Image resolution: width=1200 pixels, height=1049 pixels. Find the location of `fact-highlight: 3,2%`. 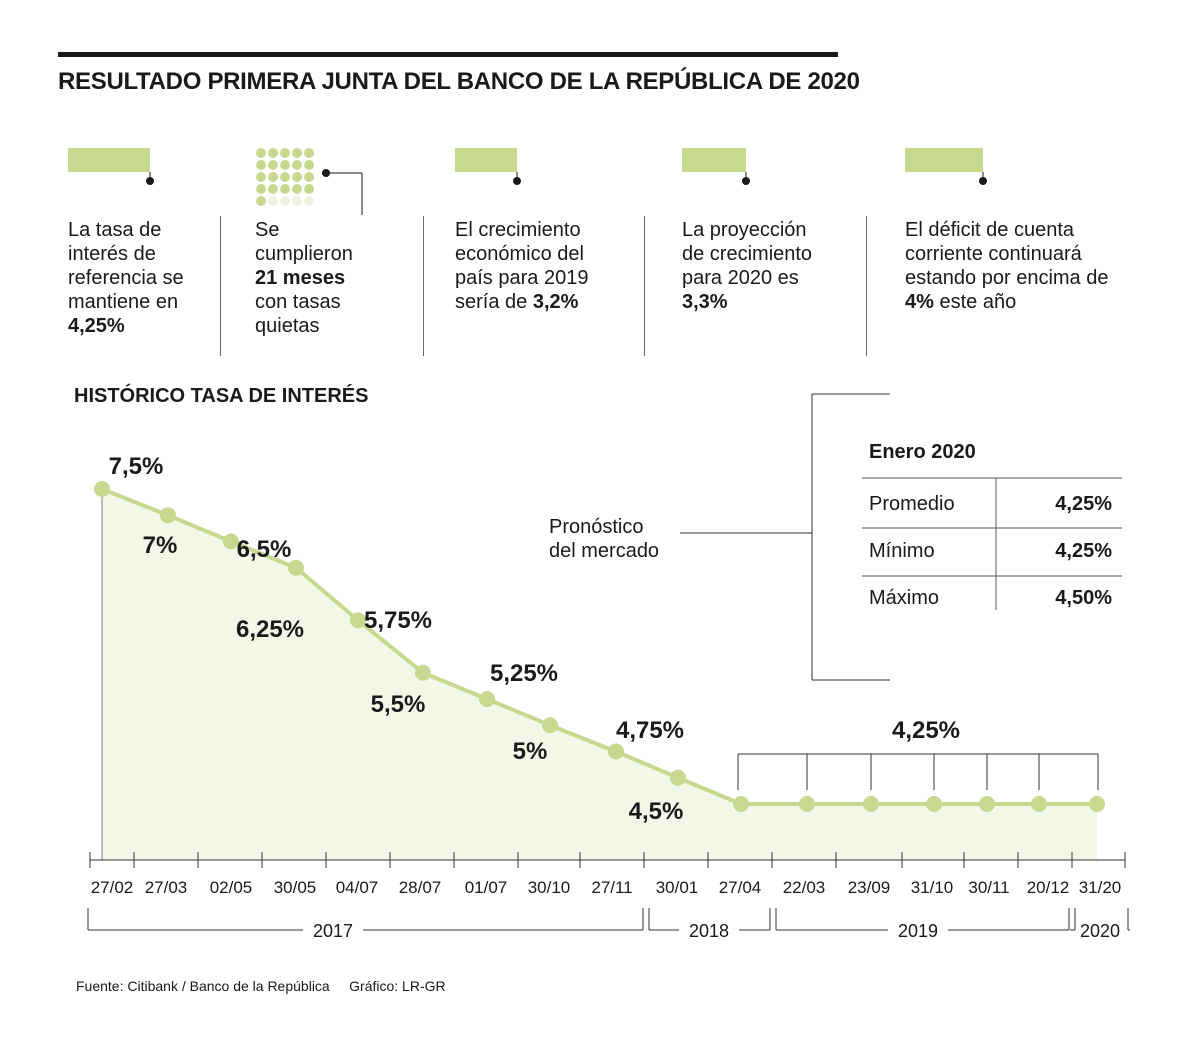

fact-highlight: 3,2% is located at coordinates (555, 302).